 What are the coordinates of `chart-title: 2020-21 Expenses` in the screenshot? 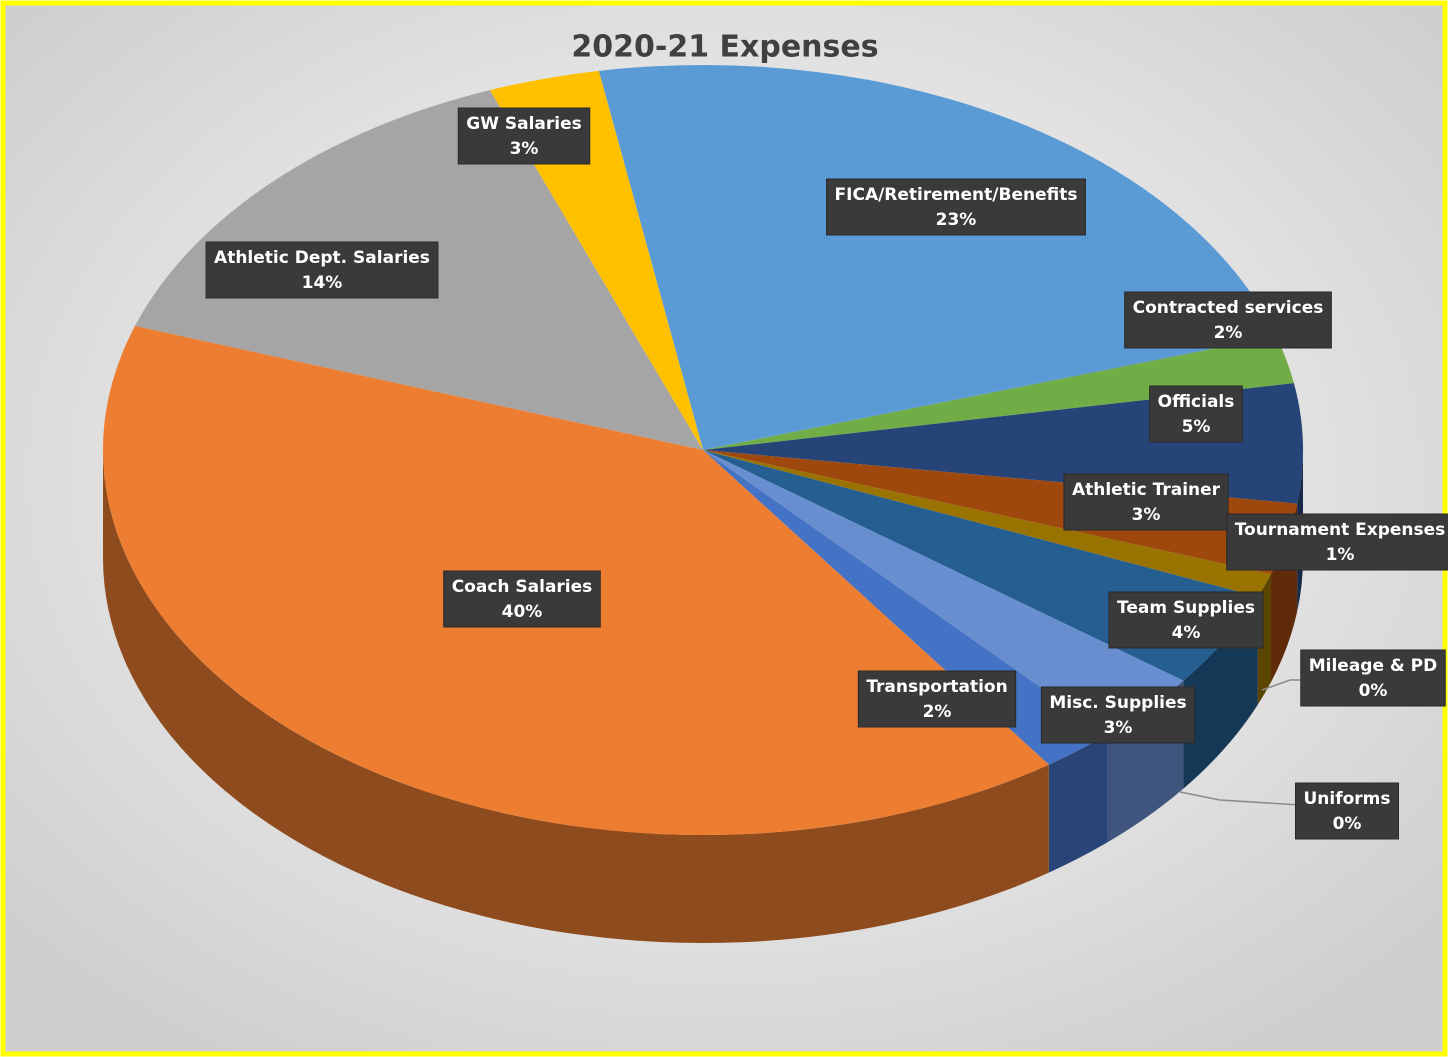 It's located at (724, 47).